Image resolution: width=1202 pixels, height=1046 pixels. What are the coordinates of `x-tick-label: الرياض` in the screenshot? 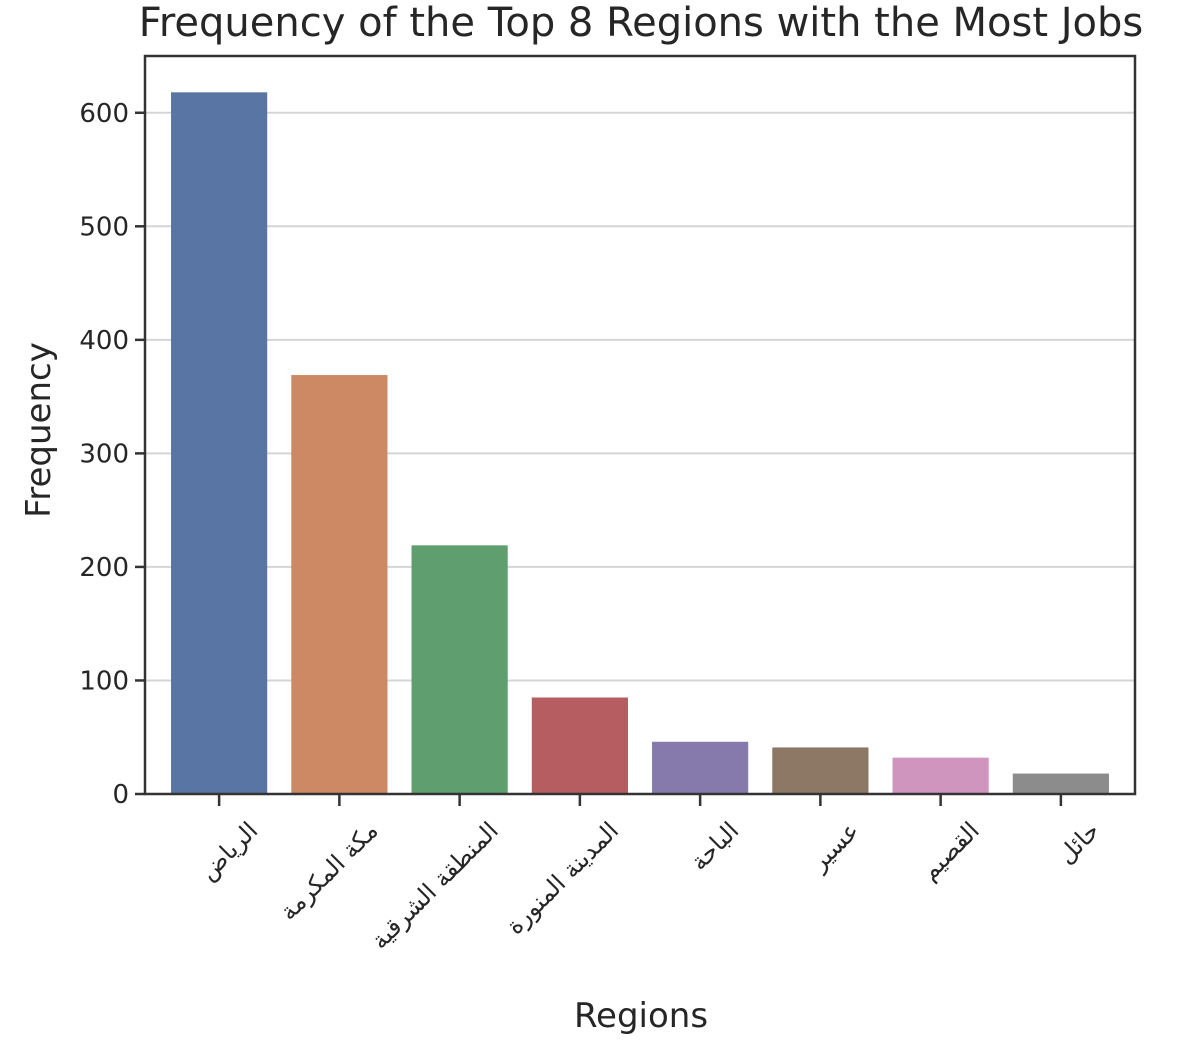 It's located at (228, 850).